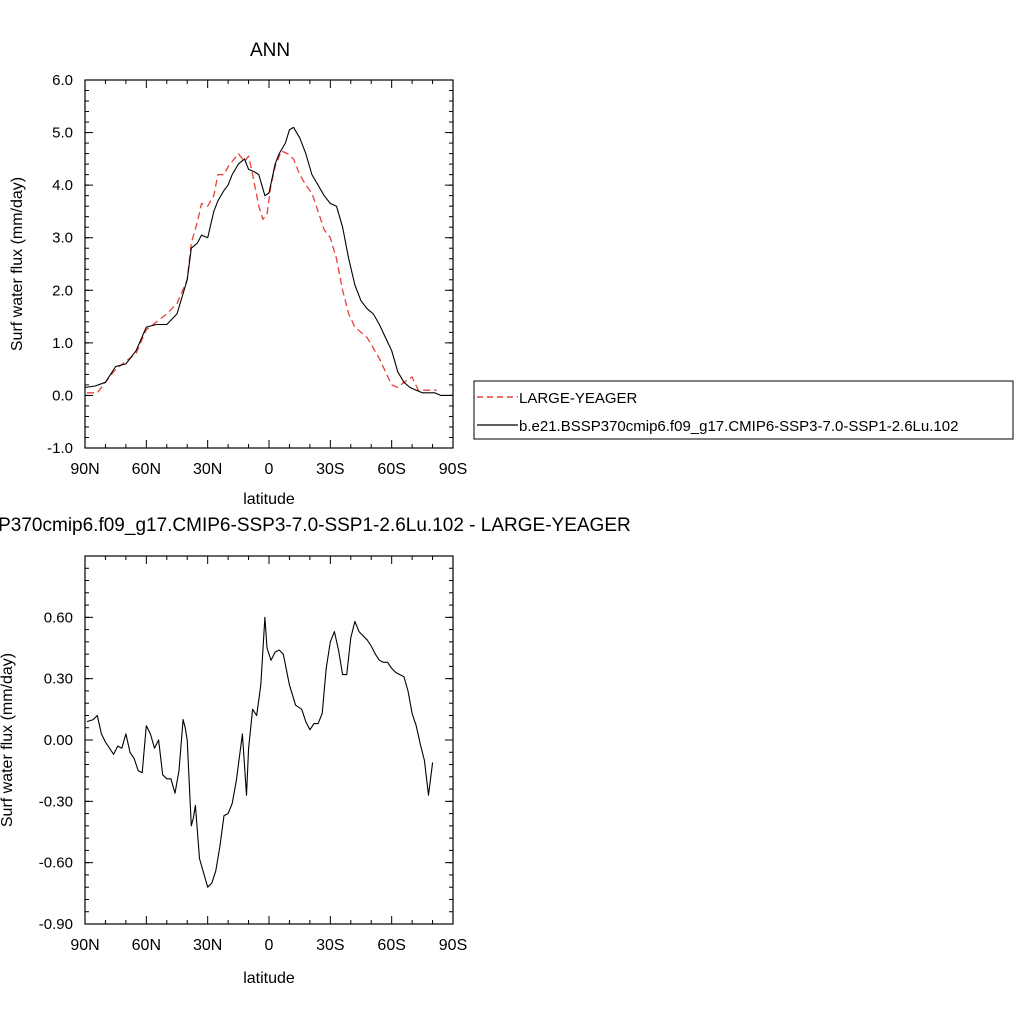 The width and height of the screenshot is (1024, 1024). Describe the element at coordinates (58, 679) in the screenshot. I see `y-tick-label: 0.30` at that location.